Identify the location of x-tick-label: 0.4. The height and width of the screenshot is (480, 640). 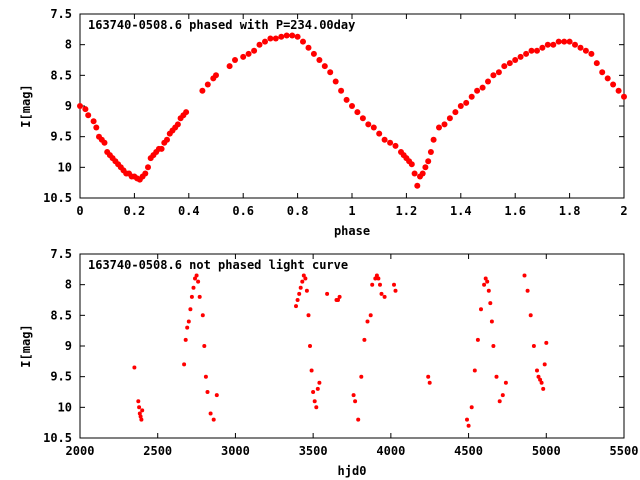
(189, 211).